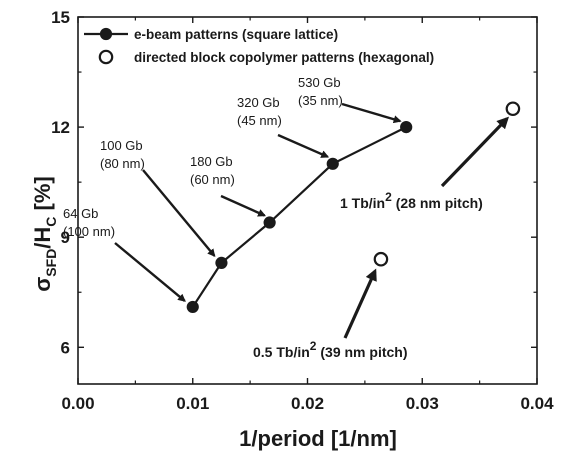 Image resolution: width=563 pixels, height=454 pixels. What do you see at coordinates (89, 231) in the screenshot?
I see `annotation-label-line2: (100 nm)` at bounding box center [89, 231].